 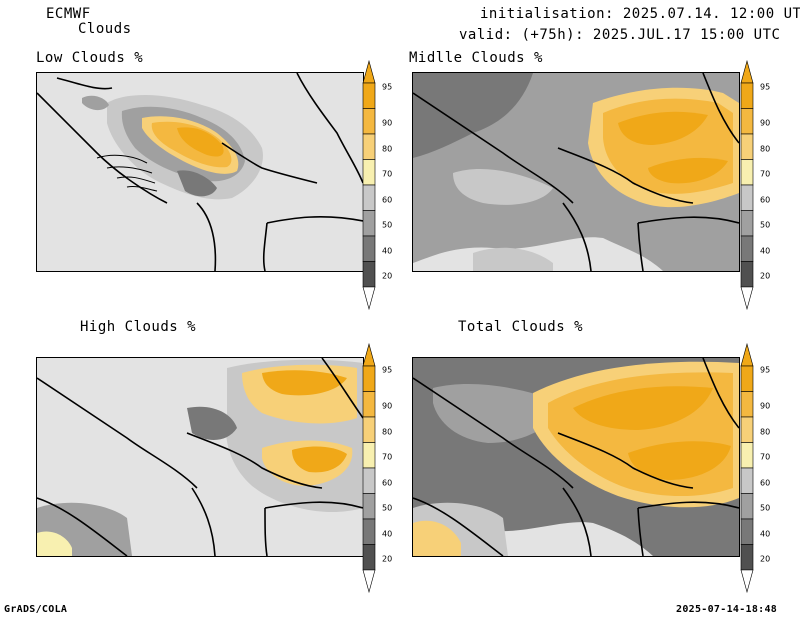 I want to click on map-panel-high-clouds, so click(x=200, y=457).